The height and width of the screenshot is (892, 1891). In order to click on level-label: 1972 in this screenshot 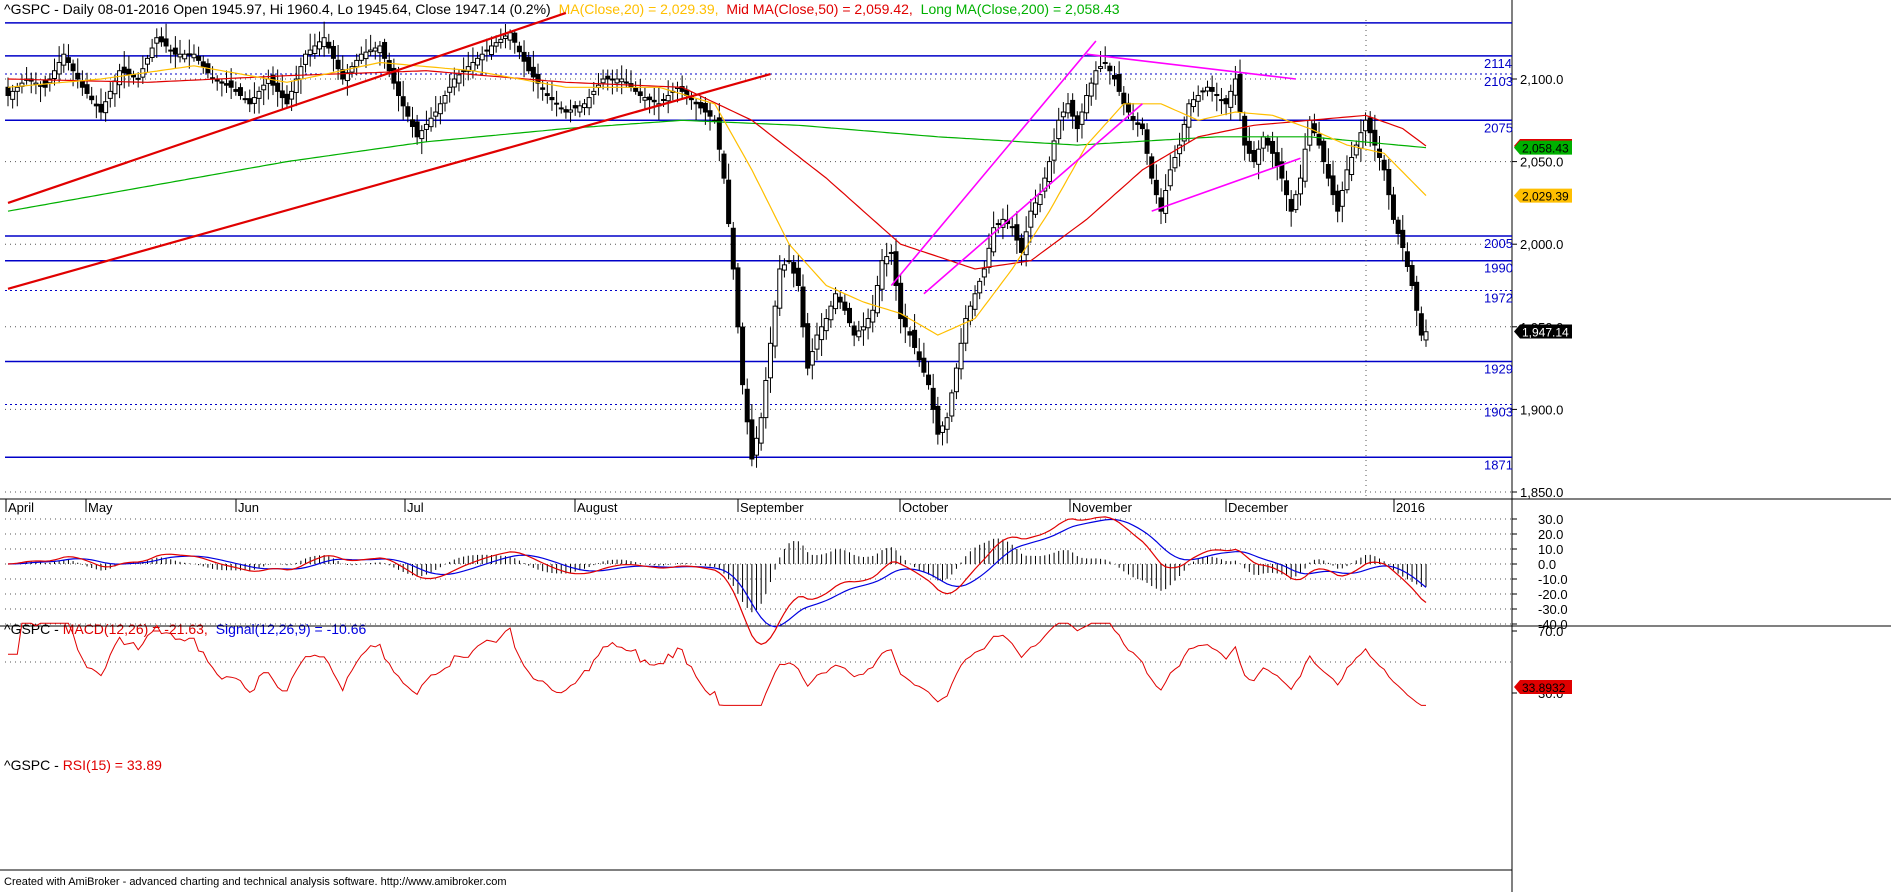, I will do `click(1498, 297)`.